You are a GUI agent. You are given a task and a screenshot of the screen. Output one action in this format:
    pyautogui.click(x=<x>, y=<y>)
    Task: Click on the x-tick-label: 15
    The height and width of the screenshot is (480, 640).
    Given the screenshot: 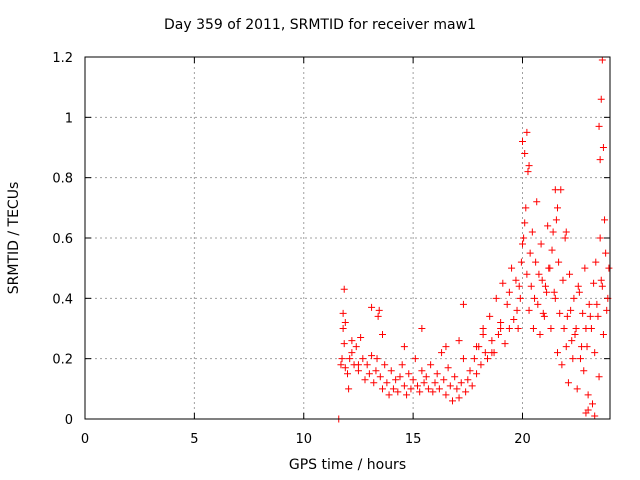 What is the action you would take?
    pyautogui.click(x=413, y=439)
    